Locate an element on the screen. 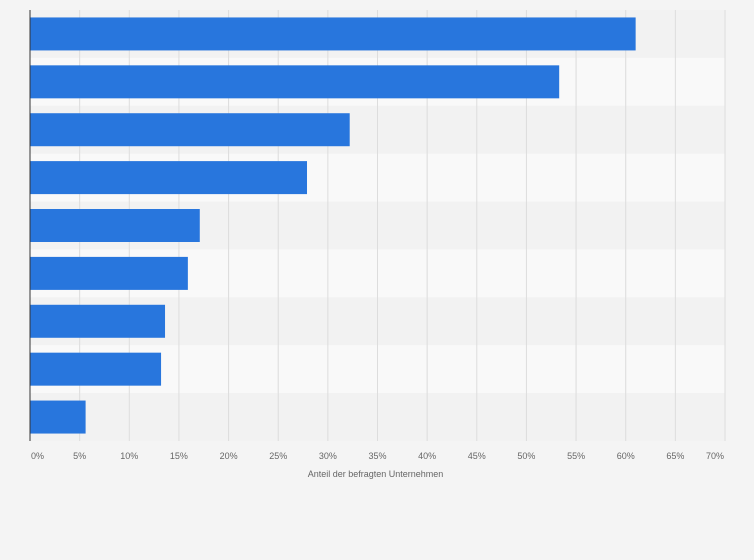 The height and width of the screenshot is (560, 754). x-tick-label: 35% is located at coordinates (377, 456).